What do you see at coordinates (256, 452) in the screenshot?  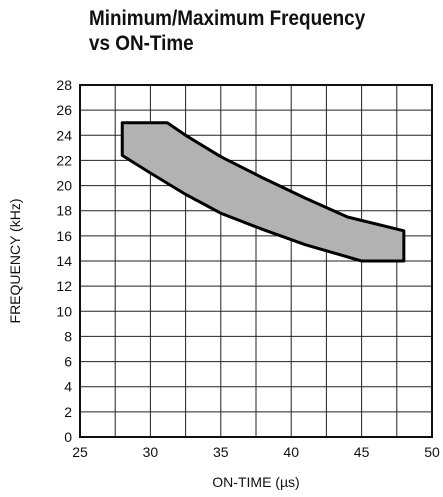 I see `x-tick-labels: 25 30 35 40 45 50` at bounding box center [256, 452].